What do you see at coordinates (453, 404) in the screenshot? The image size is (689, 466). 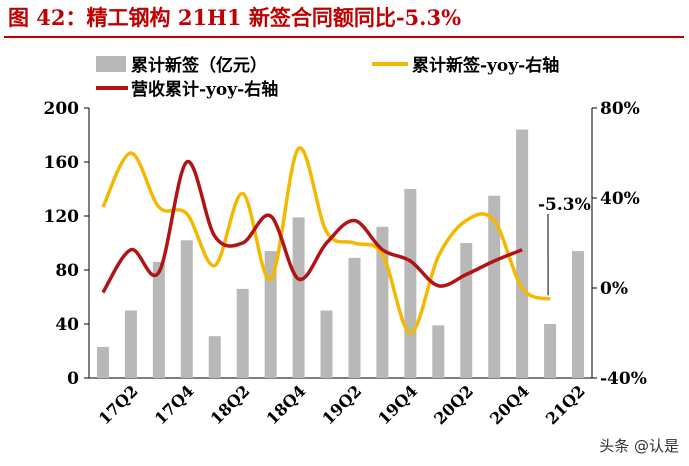 I see `x-tick-label: 20Q2` at bounding box center [453, 404].